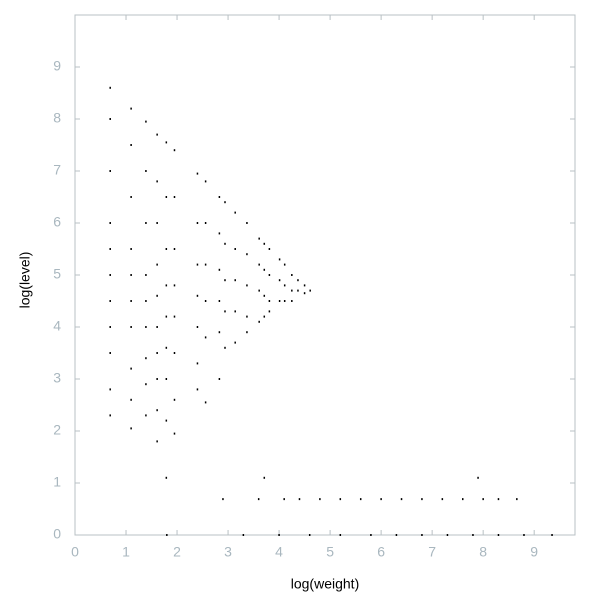 The height and width of the screenshot is (600, 600). I want to click on x-tick-label: 5, so click(330, 552).